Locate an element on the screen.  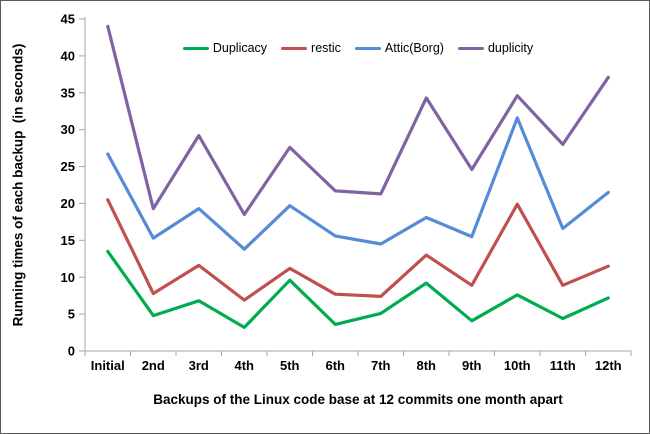
legend-label: Duplicacy is located at coordinates (240, 48).